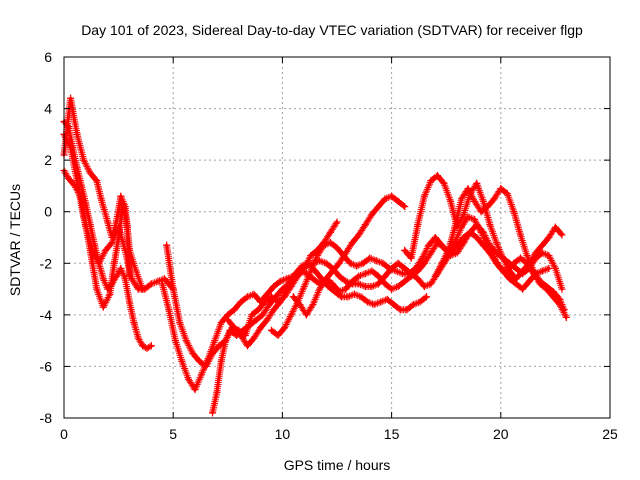 The image size is (640, 480). Describe the element at coordinates (501, 434) in the screenshot. I see `x-tick-label: 20` at that location.